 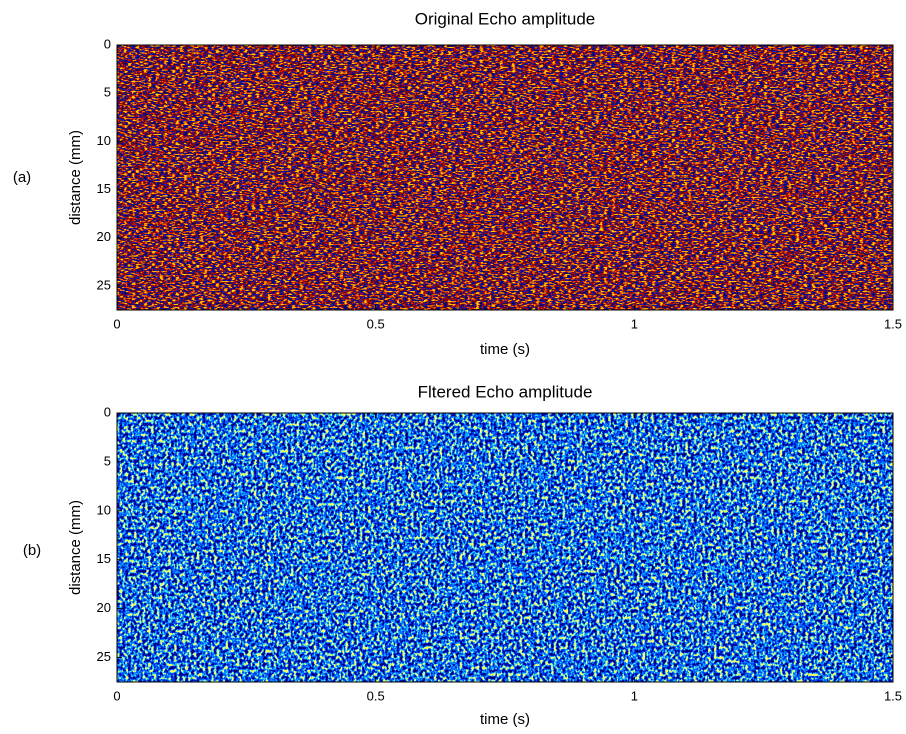 What do you see at coordinates (505, 18) in the screenshot?
I see `chart-title: Original Echo amplitude` at bounding box center [505, 18].